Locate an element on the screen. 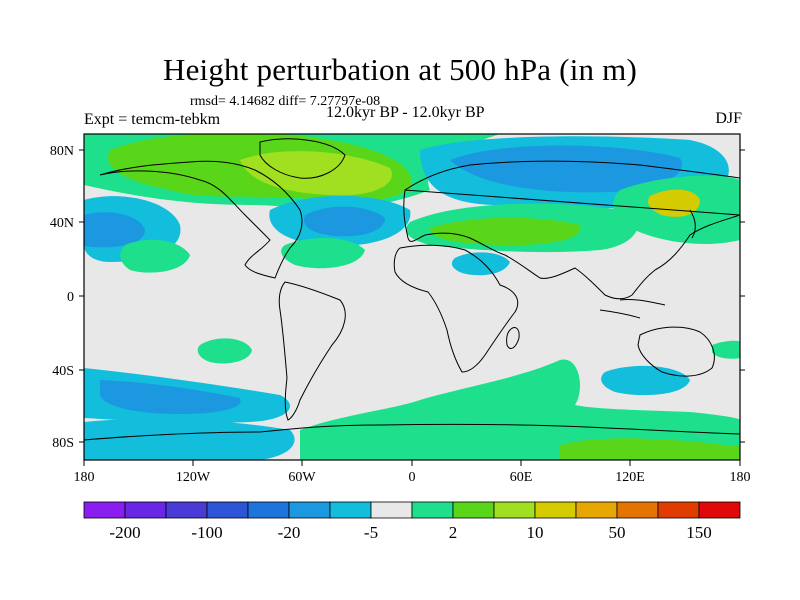 Image resolution: width=800 pixels, height=600 pixels. coast-africa is located at coordinates (456, 308).